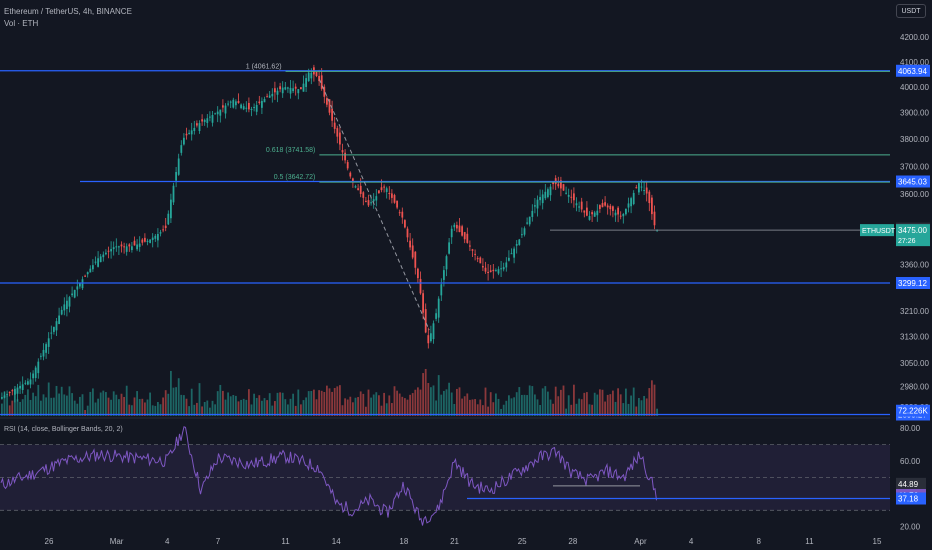  I want to click on time-tick-label: 26, so click(49, 541).